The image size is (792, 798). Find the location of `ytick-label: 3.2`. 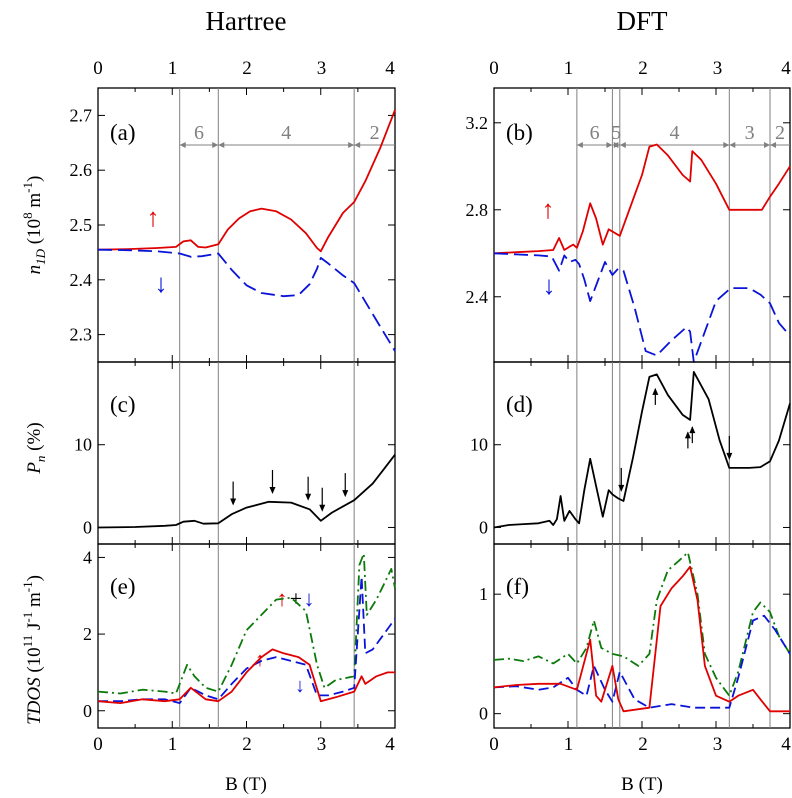

ytick-label: 3.2 is located at coordinates (477, 123).